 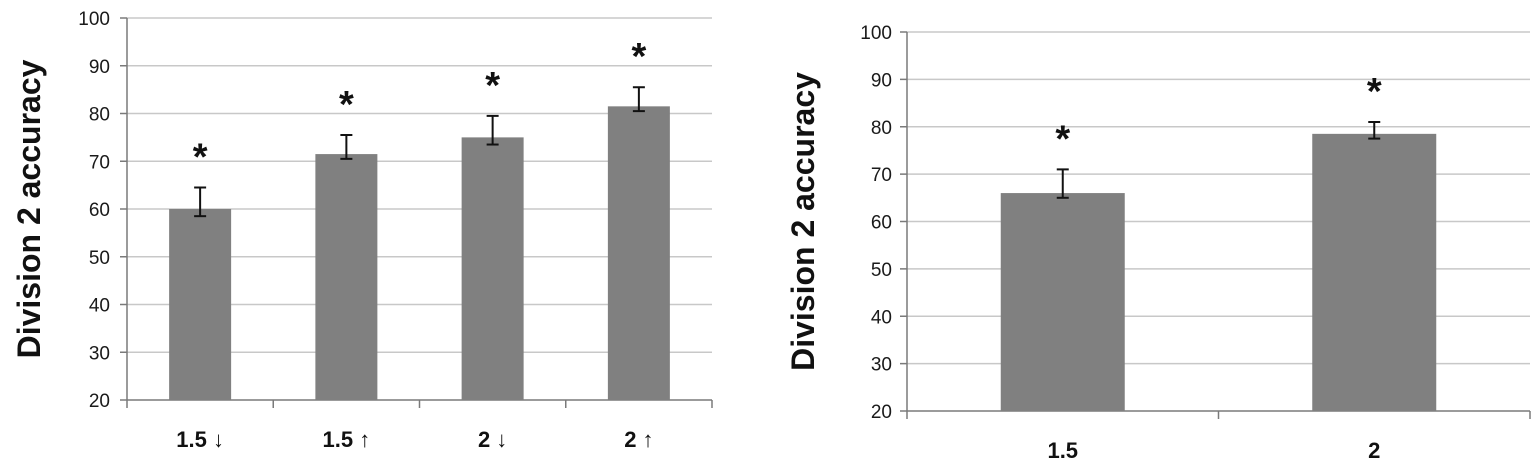 I want to click on chart1-y-tick-label: 20, so click(x=99, y=401).